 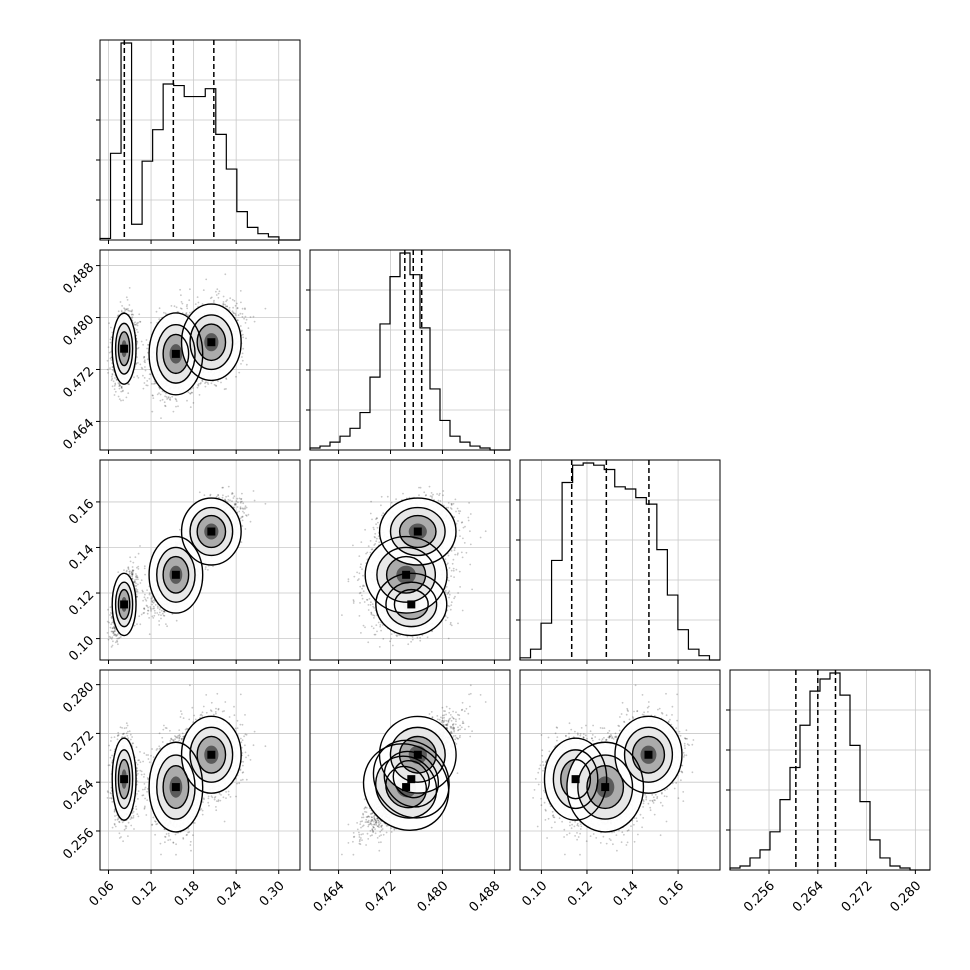 I want to click on histogram-step, so click(x=829, y=771).